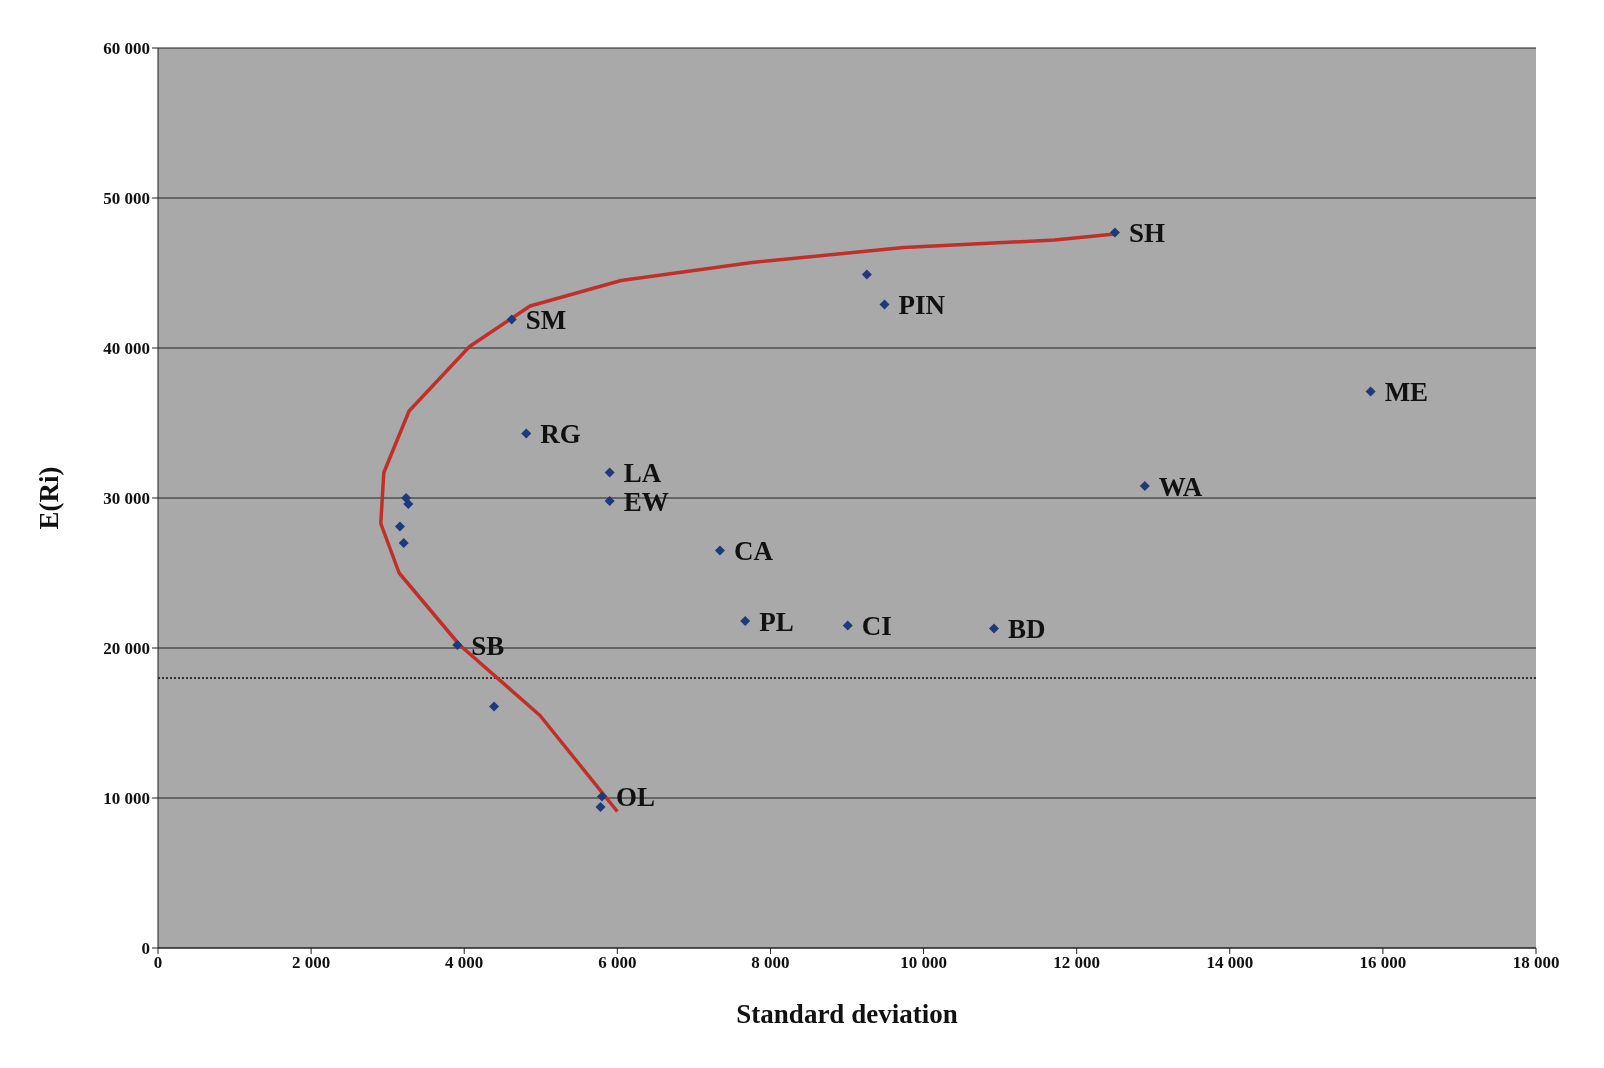 The height and width of the screenshot is (1068, 1604). I want to click on annotation: BD, so click(1026, 629).